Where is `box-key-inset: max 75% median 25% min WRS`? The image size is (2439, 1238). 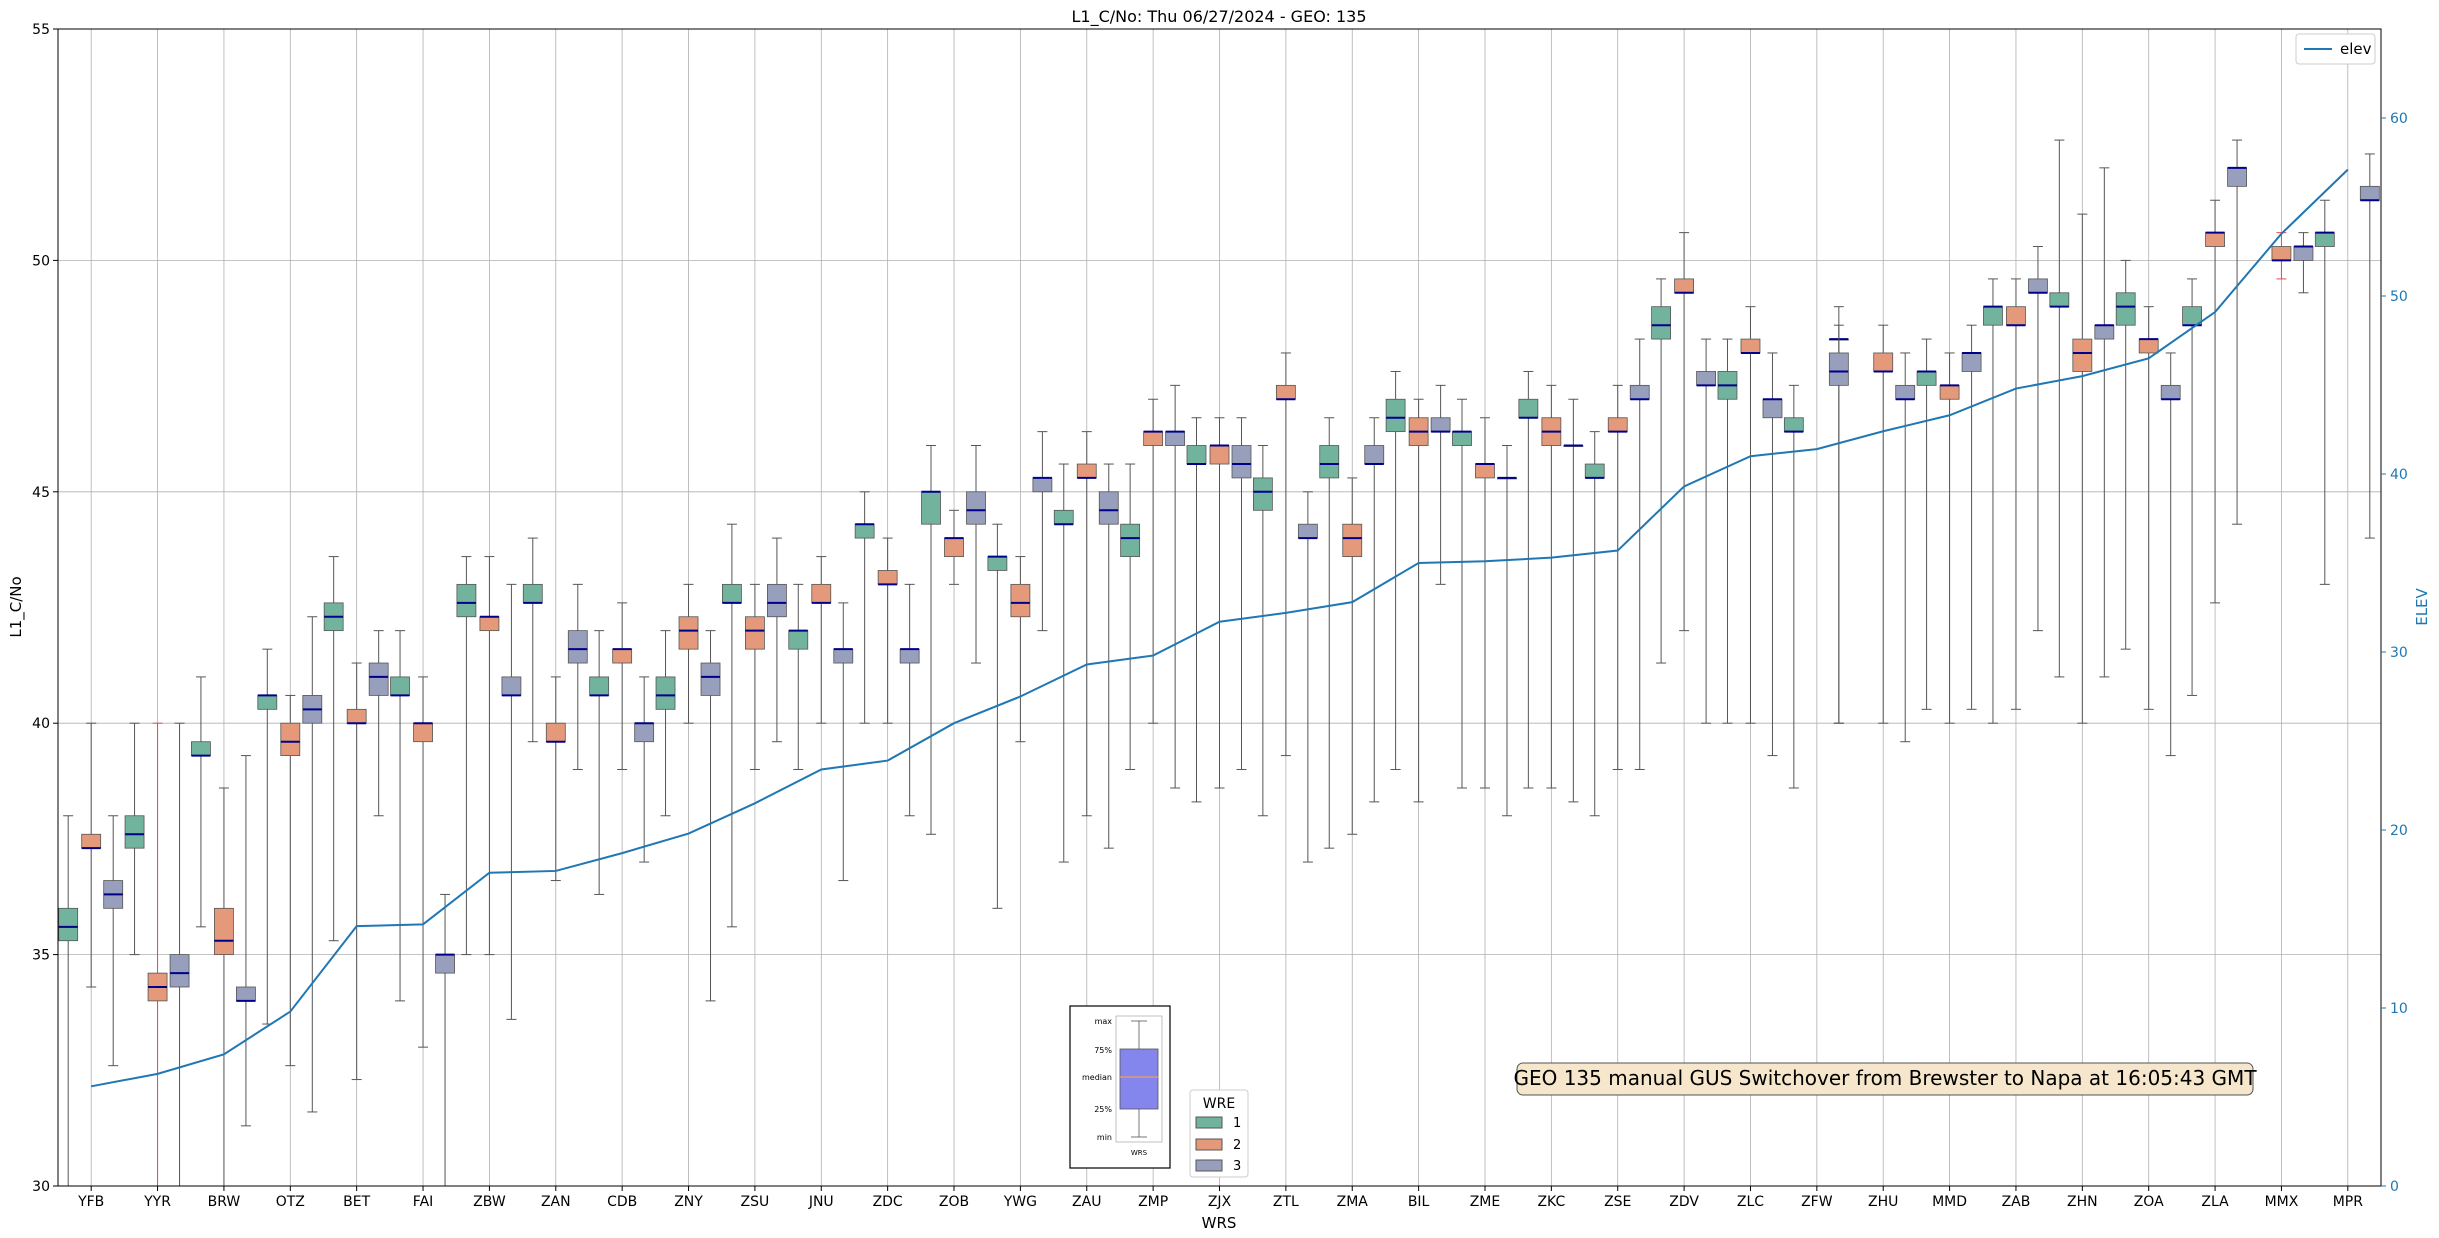 box-key-inset: max 75% median 25% min WRS is located at coordinates (1120, 1087).